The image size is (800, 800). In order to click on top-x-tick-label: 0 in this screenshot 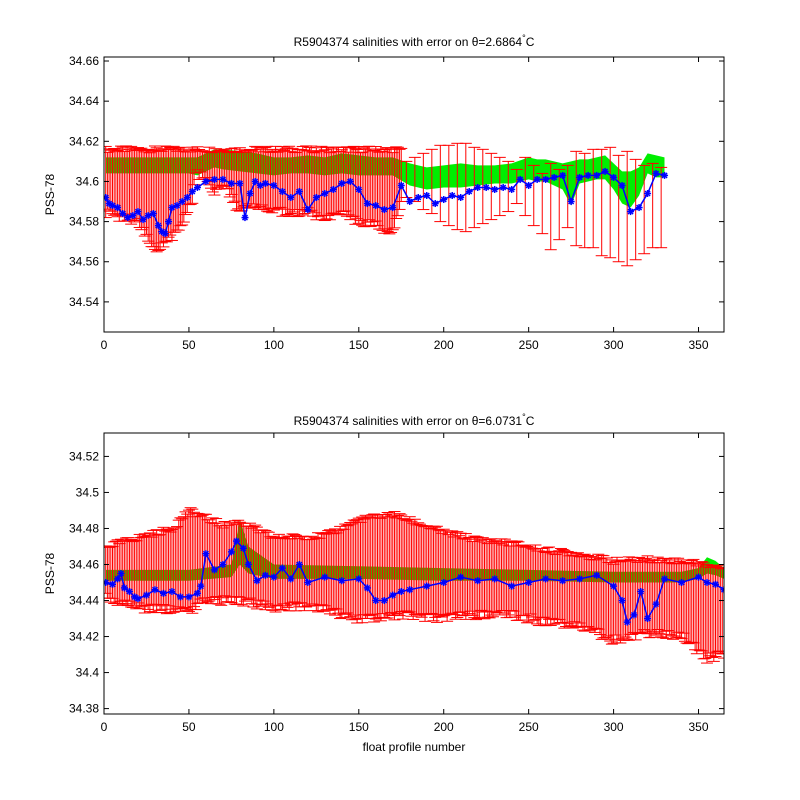, I will do `click(104, 345)`.